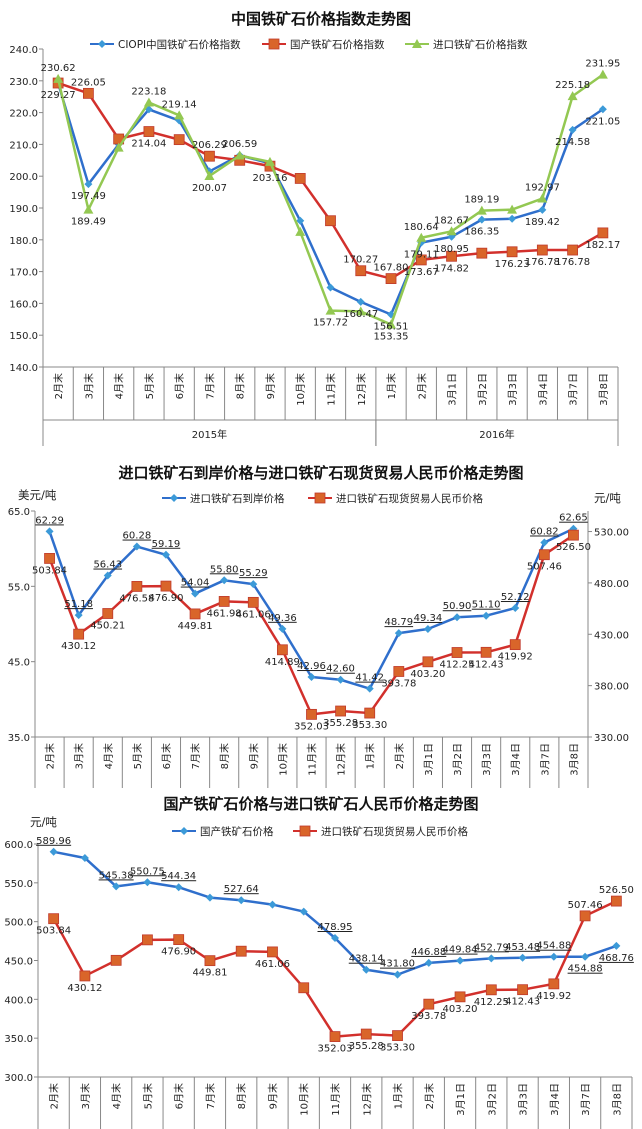 The height and width of the screenshot is (1129, 642). I want to click on chart1-year-label: 2016年, so click(496, 434).